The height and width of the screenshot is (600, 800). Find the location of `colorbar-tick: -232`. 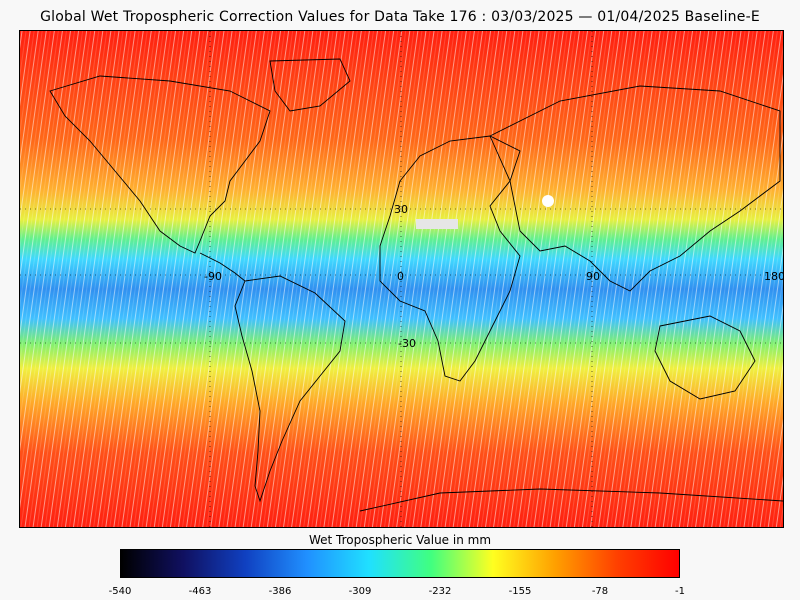

colorbar-tick: -232 is located at coordinates (440, 591).